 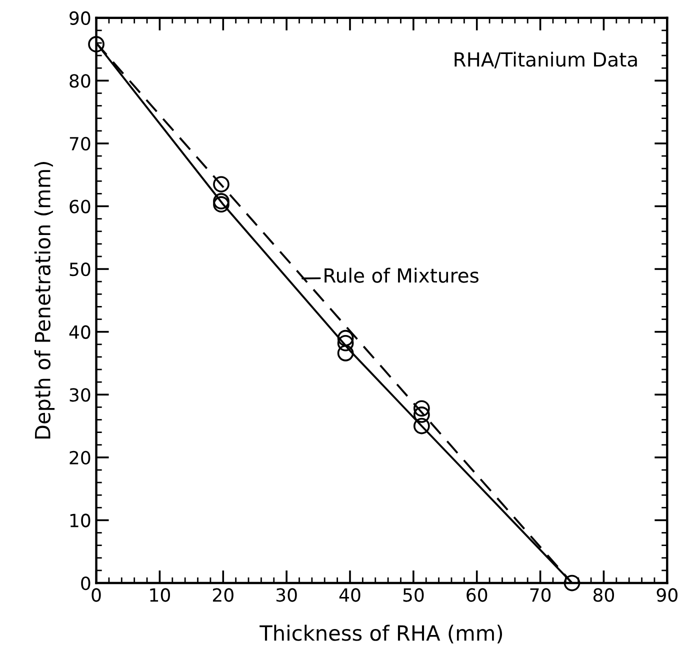 I want to click on x-tick-label: 10, so click(x=160, y=595).